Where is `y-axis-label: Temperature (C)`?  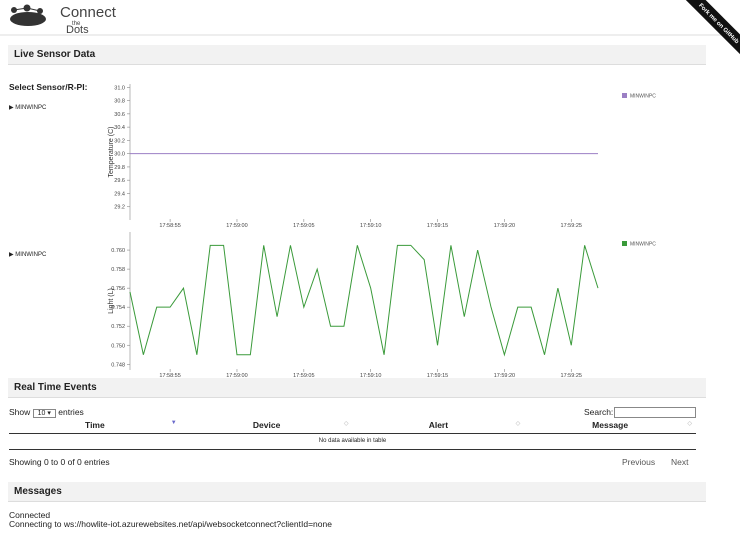
y-axis-label: Temperature (C) is located at coordinates (111, 152).